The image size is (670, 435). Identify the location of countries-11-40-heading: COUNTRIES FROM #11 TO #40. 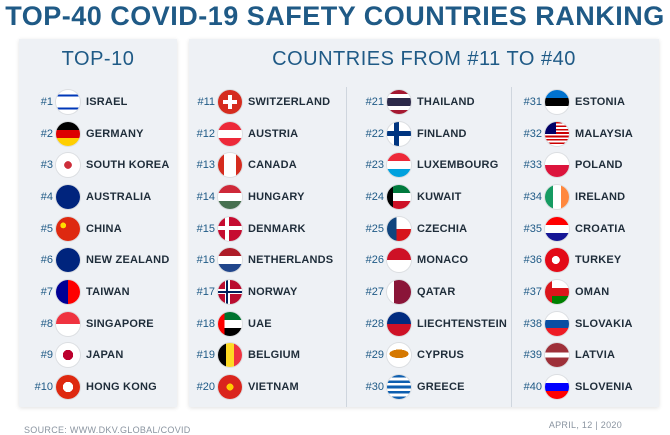
(424, 59).